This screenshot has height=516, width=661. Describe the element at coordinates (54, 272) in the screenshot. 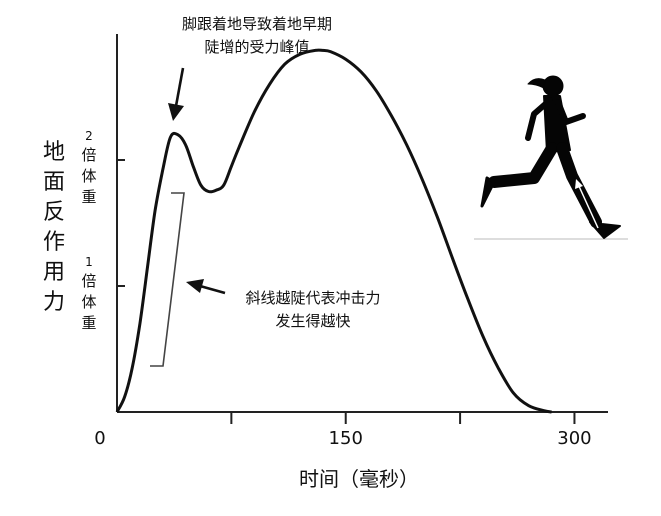

I see `y-axis-label-char: 用` at that location.